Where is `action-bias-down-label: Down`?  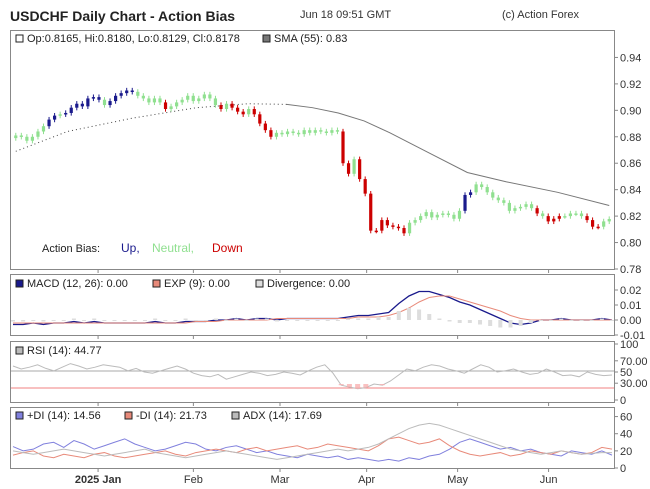 action-bias-down-label: Down is located at coordinates (227, 248).